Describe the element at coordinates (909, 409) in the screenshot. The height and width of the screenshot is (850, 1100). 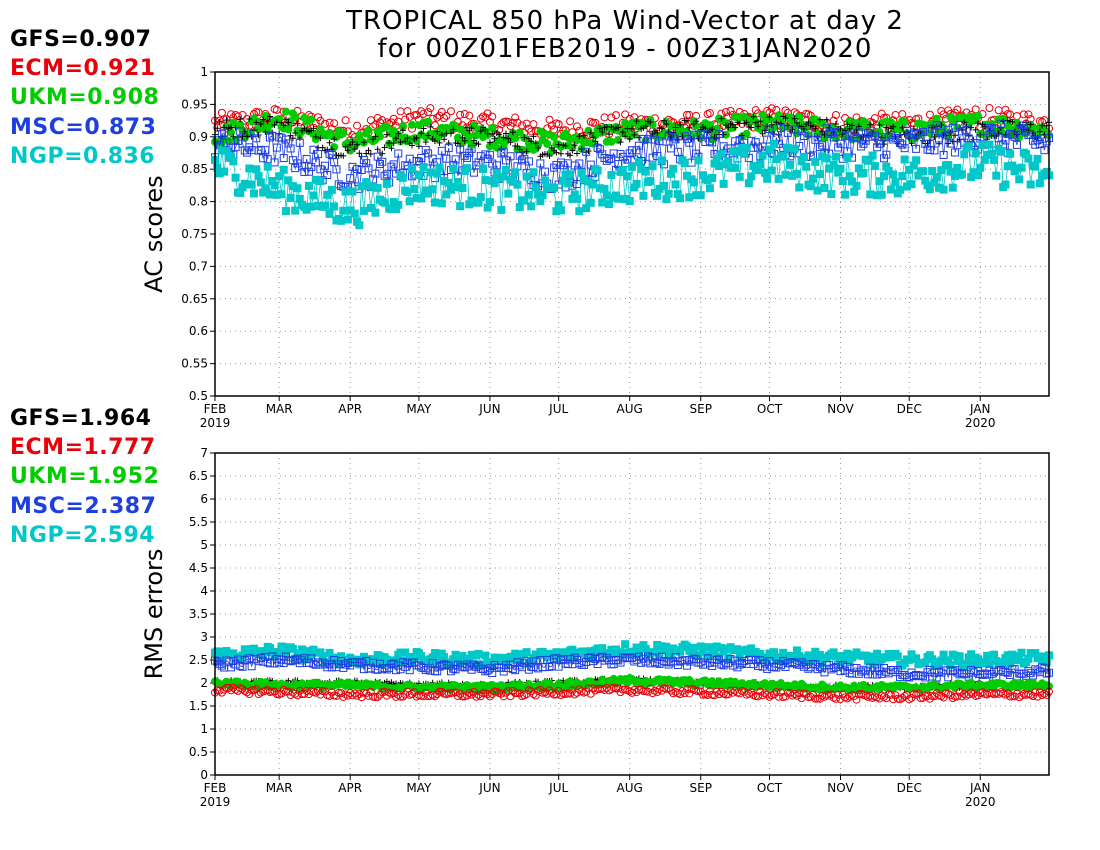
I see `x-tick-label: DEC` at that location.